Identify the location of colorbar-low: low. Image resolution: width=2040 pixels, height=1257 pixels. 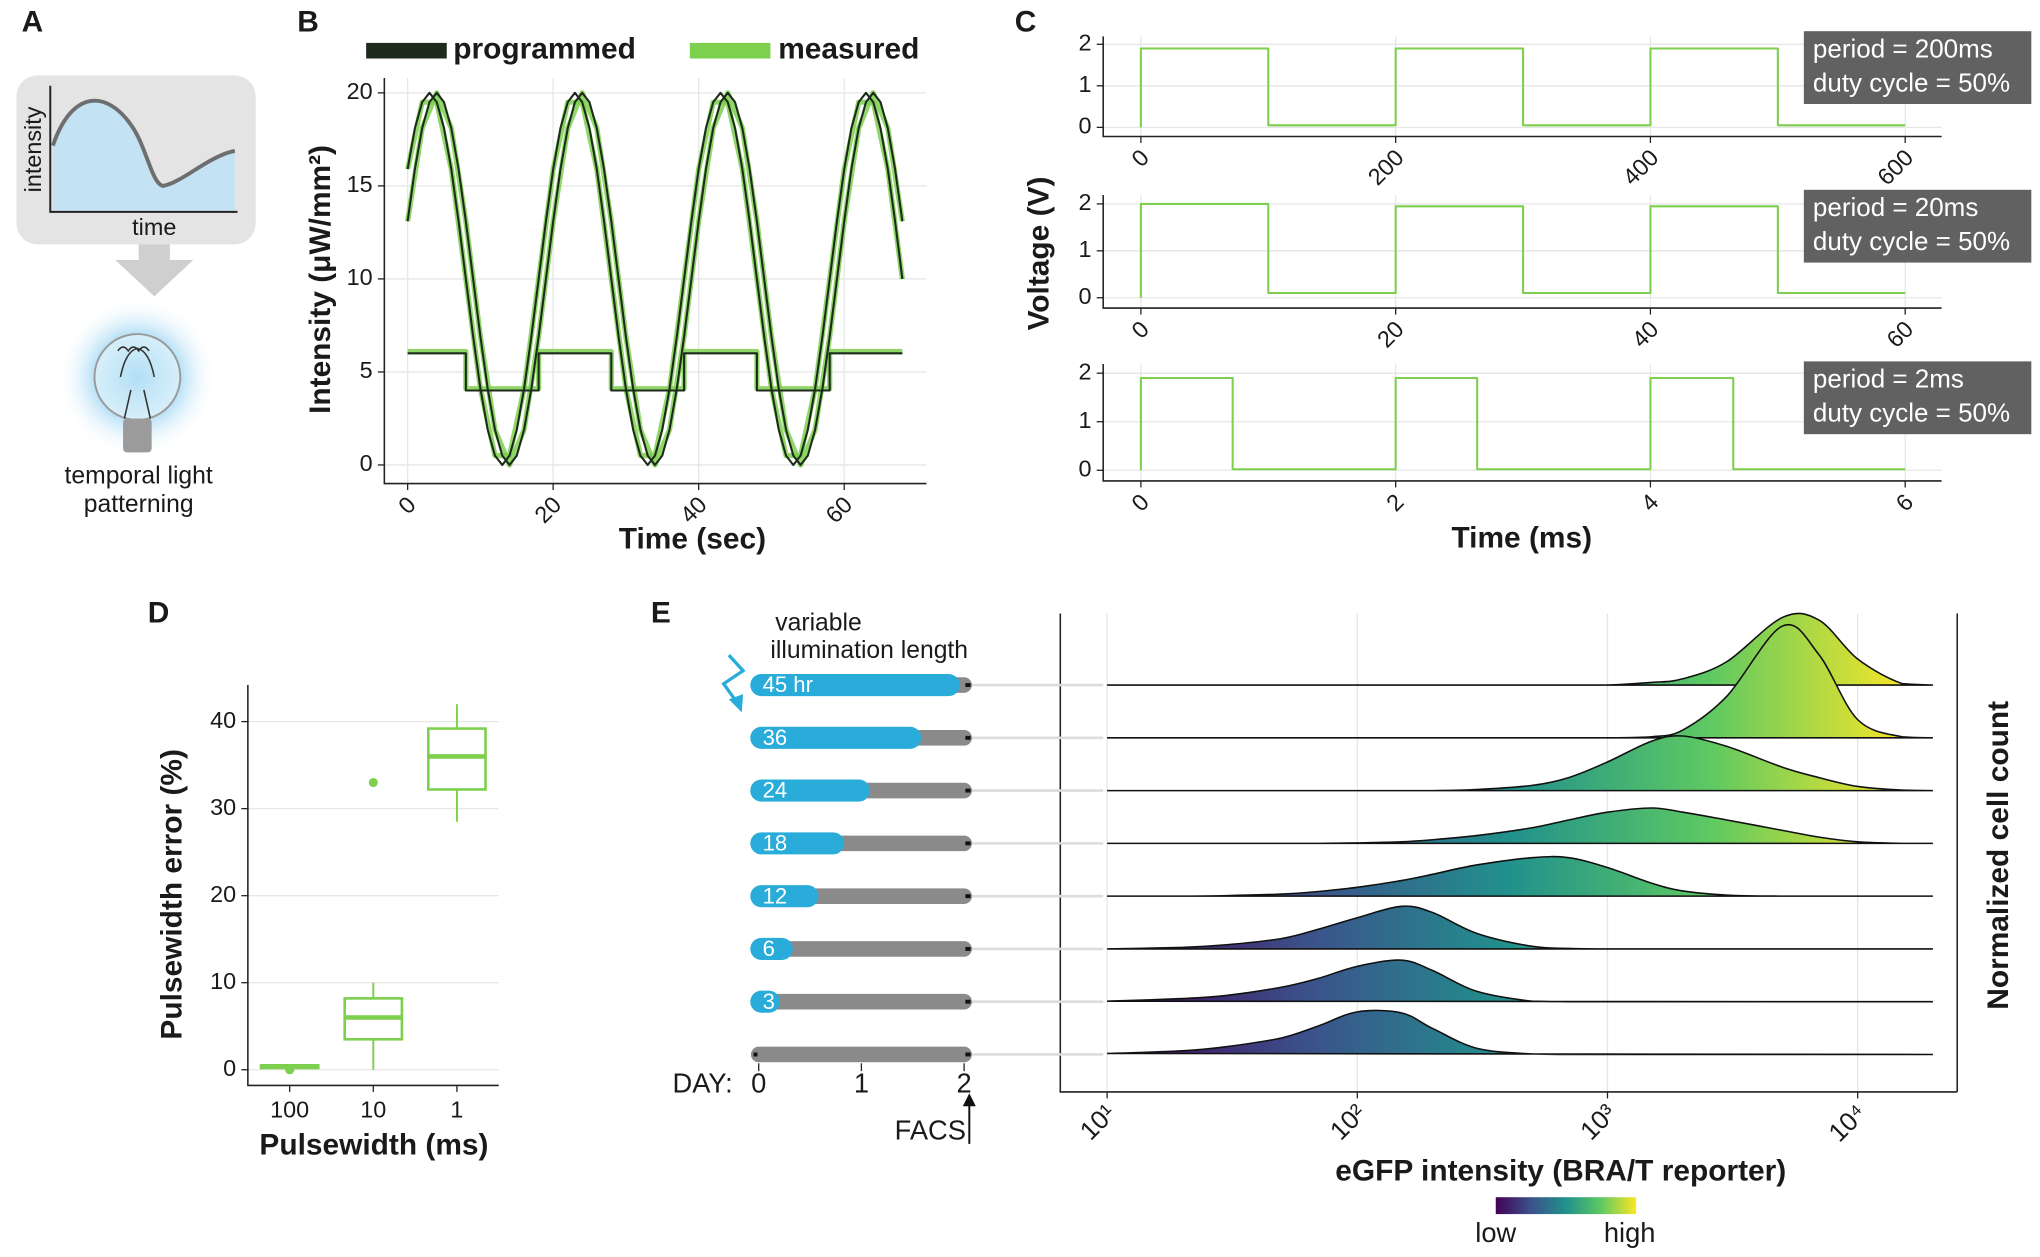
(1495, 1232).